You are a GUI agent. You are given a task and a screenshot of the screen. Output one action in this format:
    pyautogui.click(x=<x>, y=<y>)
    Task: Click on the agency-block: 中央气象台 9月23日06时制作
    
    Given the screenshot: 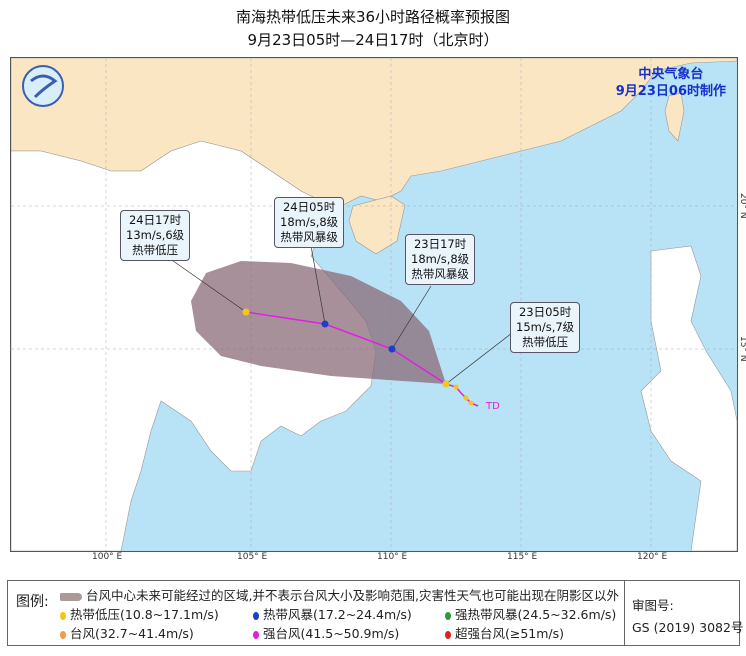 What is the action you would take?
    pyautogui.click(x=671, y=83)
    